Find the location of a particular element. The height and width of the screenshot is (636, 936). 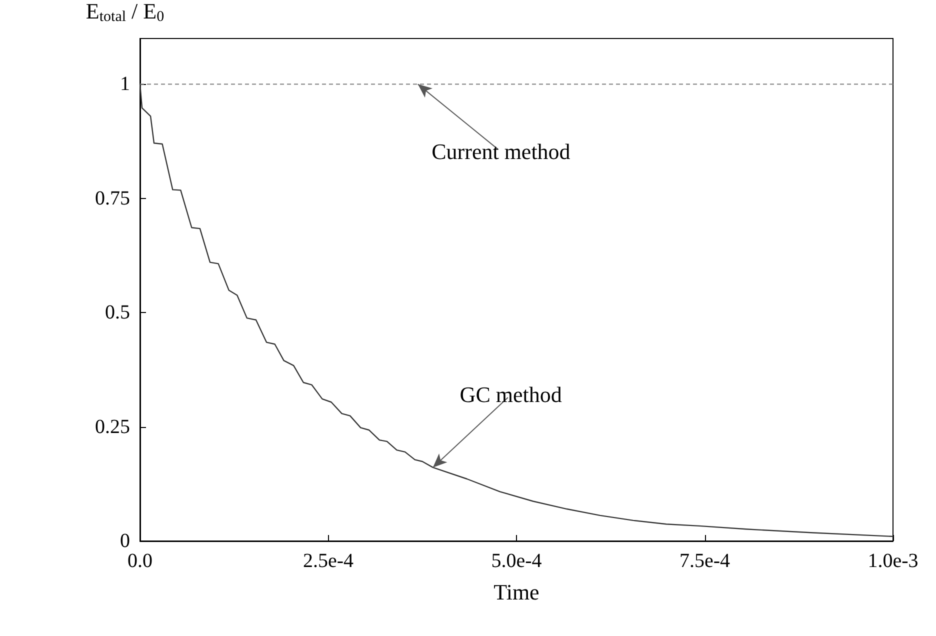

y-tick-label: 0.75 is located at coordinates (112, 198).